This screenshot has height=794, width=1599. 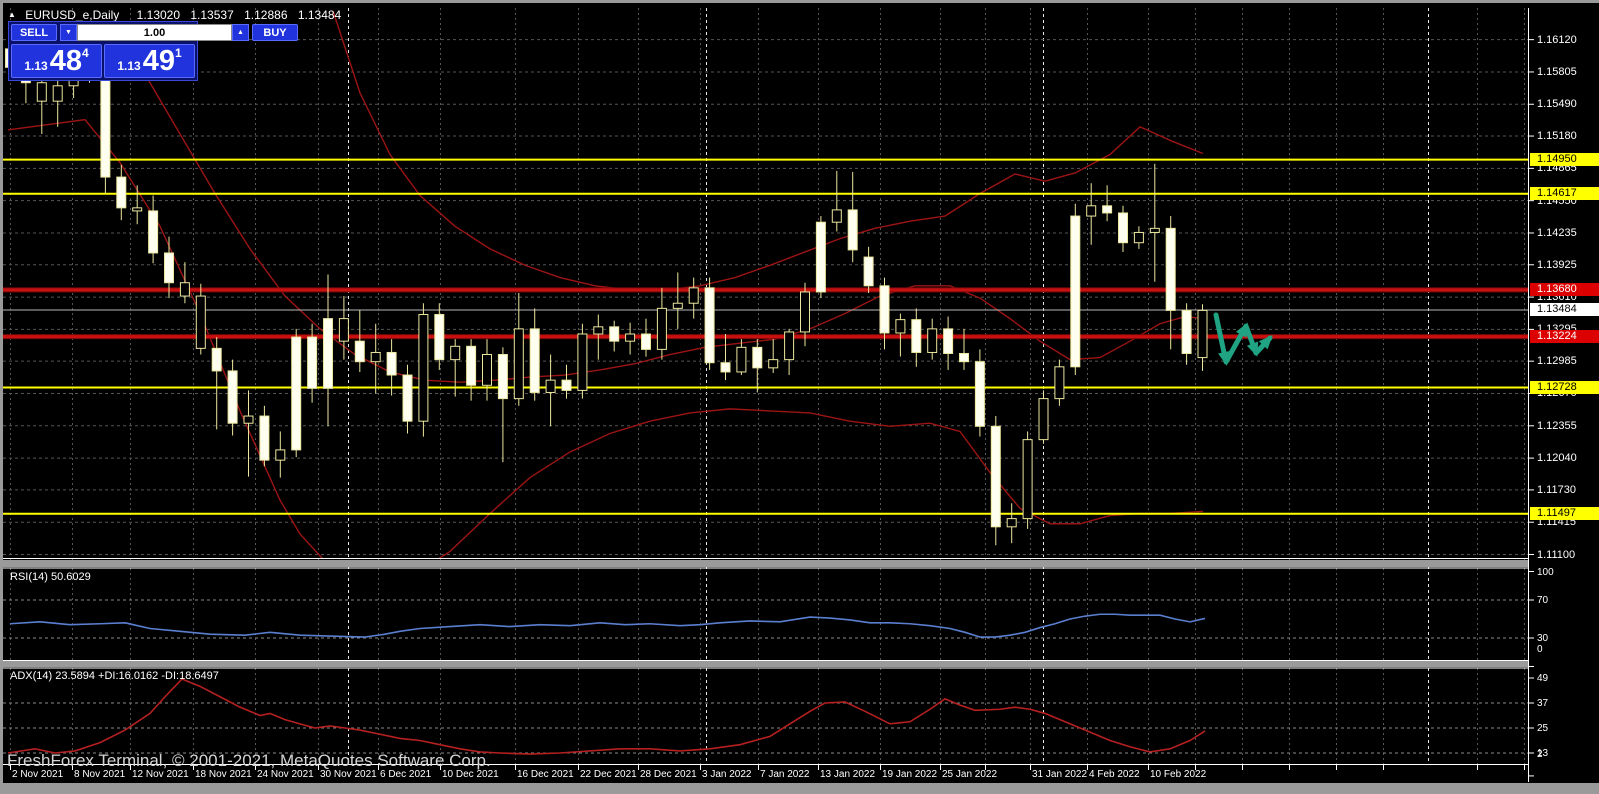 What do you see at coordinates (129, 66) in the screenshot?
I see `buy-price-prefix: 1.13` at bounding box center [129, 66].